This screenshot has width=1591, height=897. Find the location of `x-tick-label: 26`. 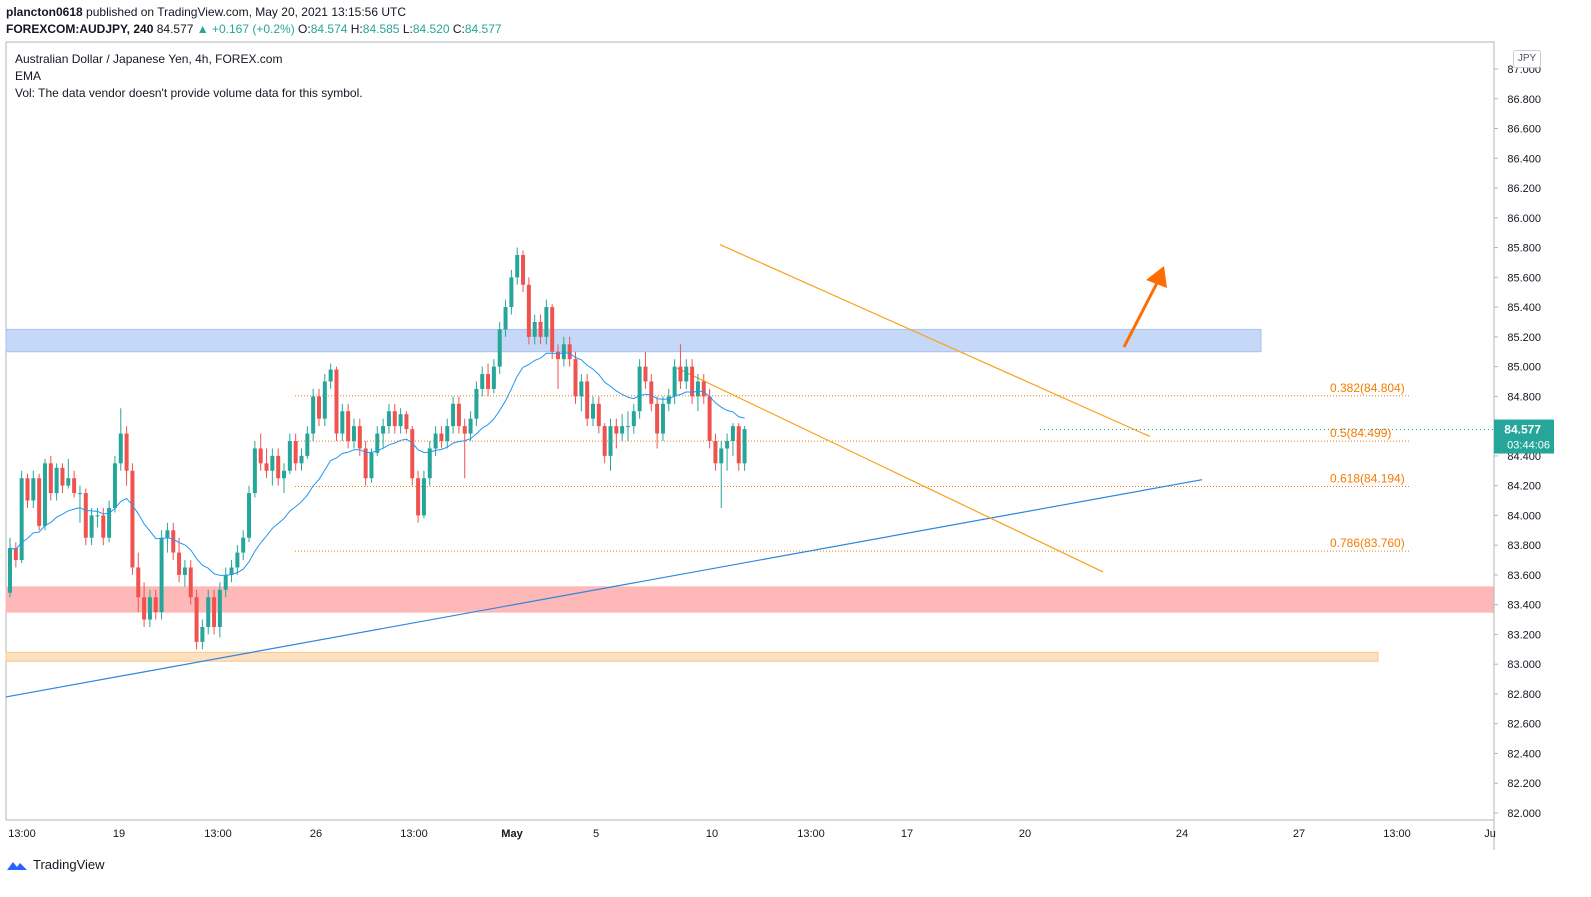

x-tick-label: 26 is located at coordinates (316, 834).